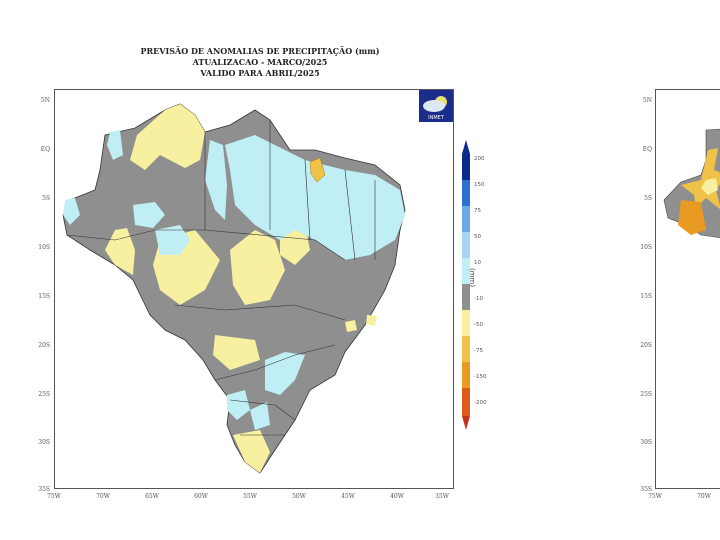 Image resolution: width=720 pixels, height=540 pixels. Describe the element at coordinates (479, 185) in the screenshot. I see `colorbar-label: 150` at that location.